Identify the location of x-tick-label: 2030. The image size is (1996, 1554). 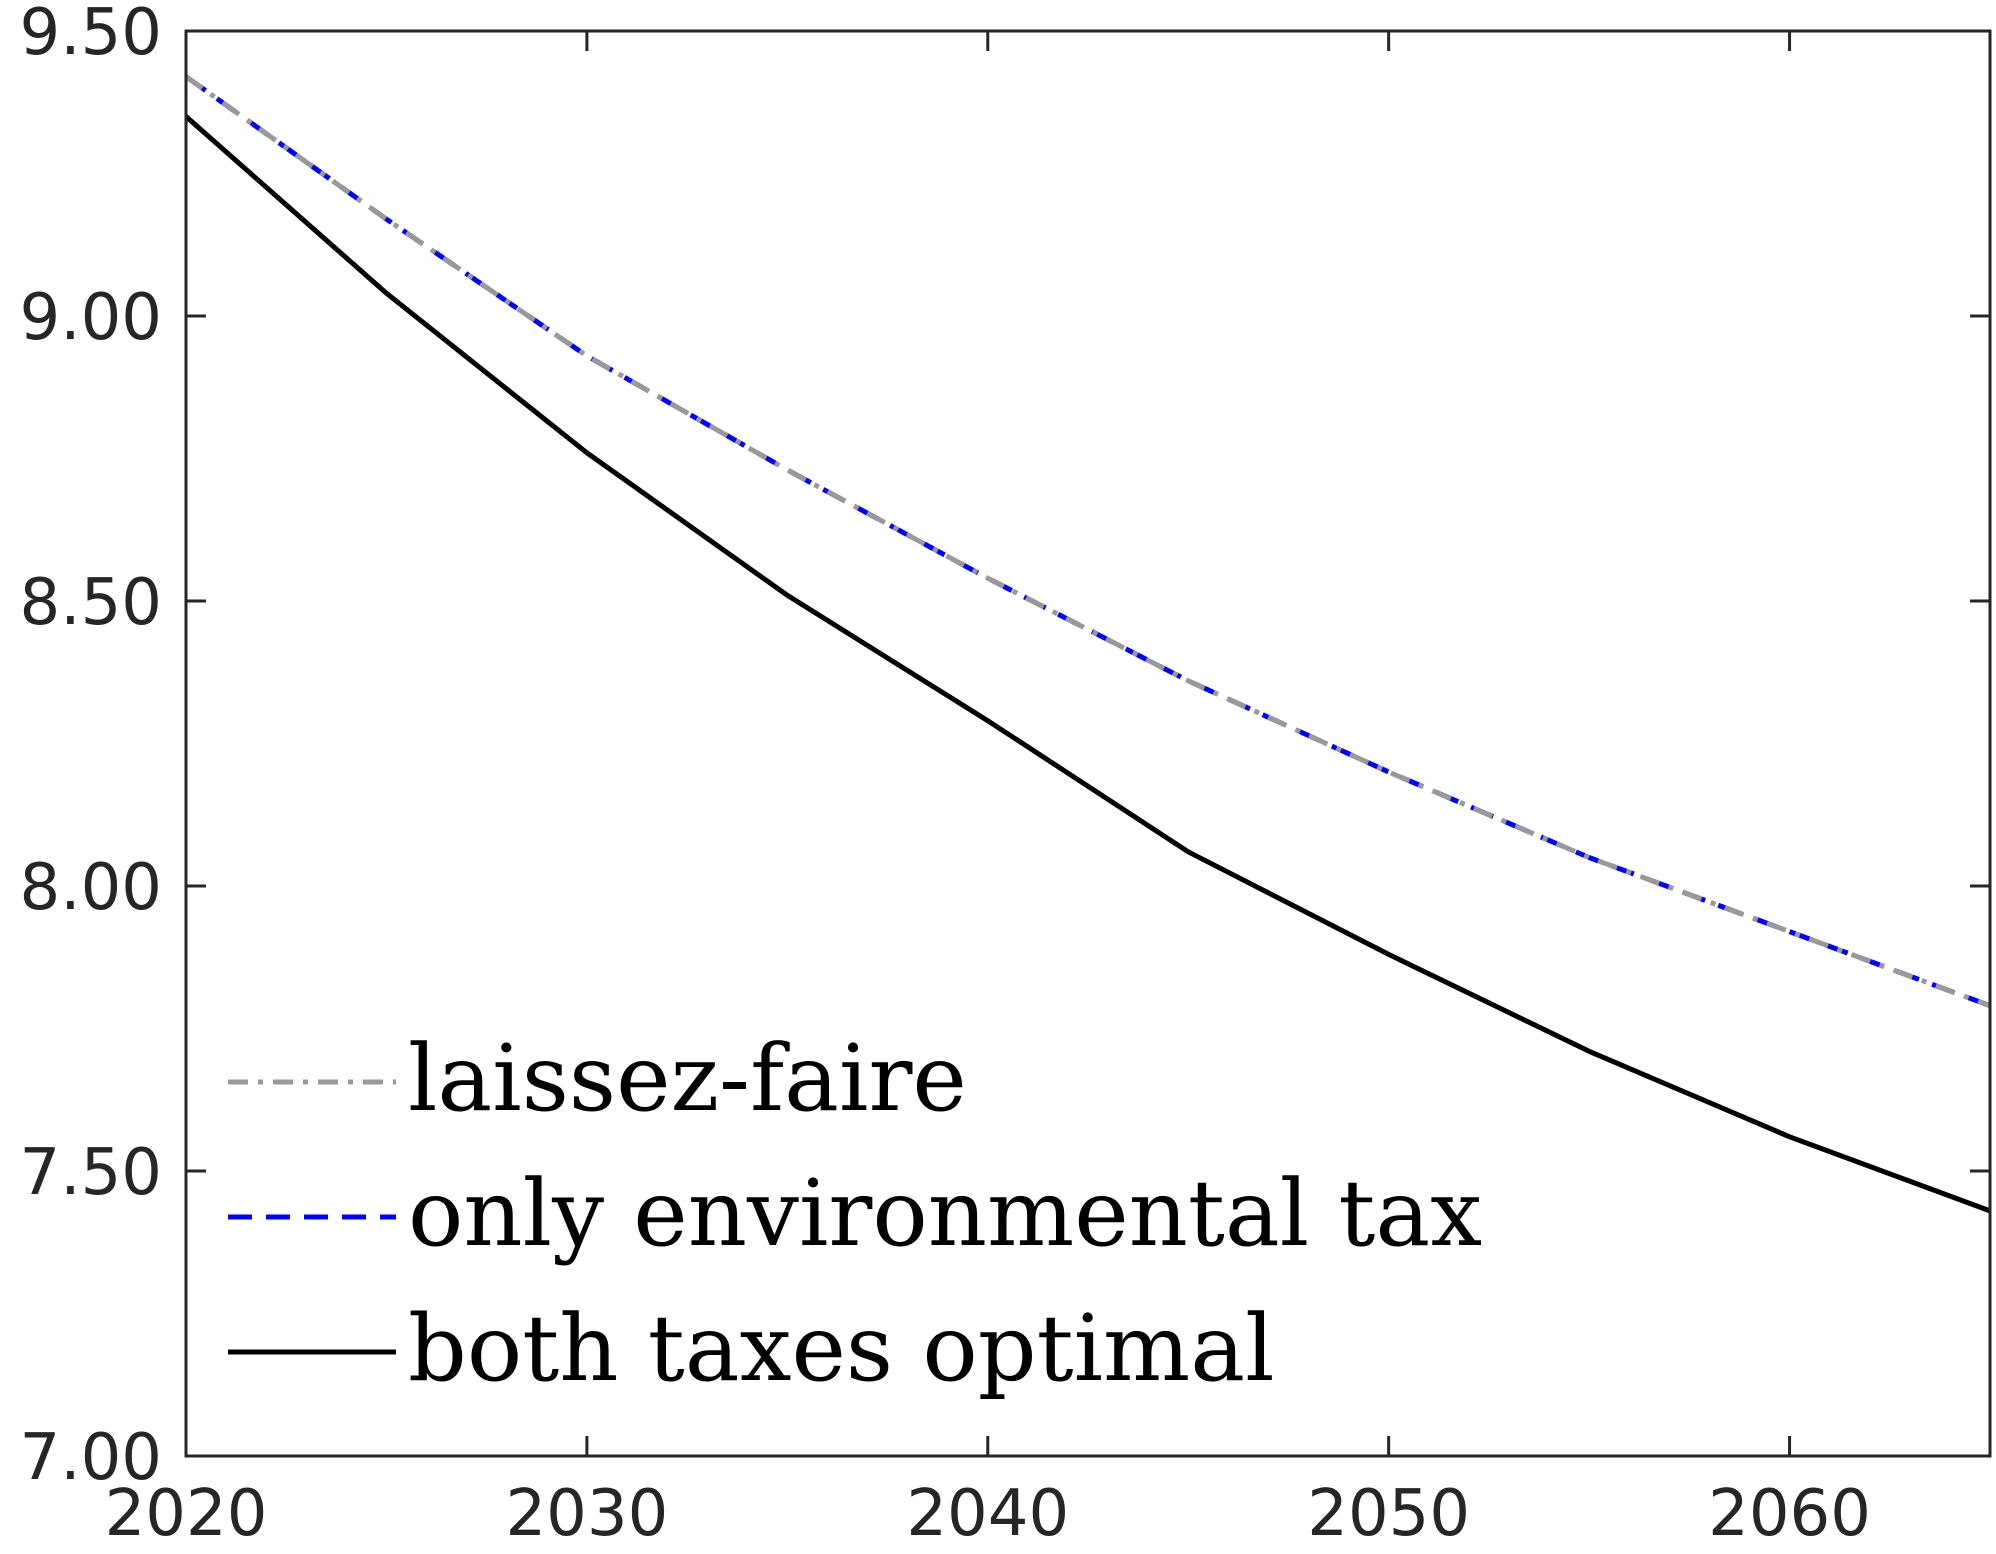
(586, 1514).